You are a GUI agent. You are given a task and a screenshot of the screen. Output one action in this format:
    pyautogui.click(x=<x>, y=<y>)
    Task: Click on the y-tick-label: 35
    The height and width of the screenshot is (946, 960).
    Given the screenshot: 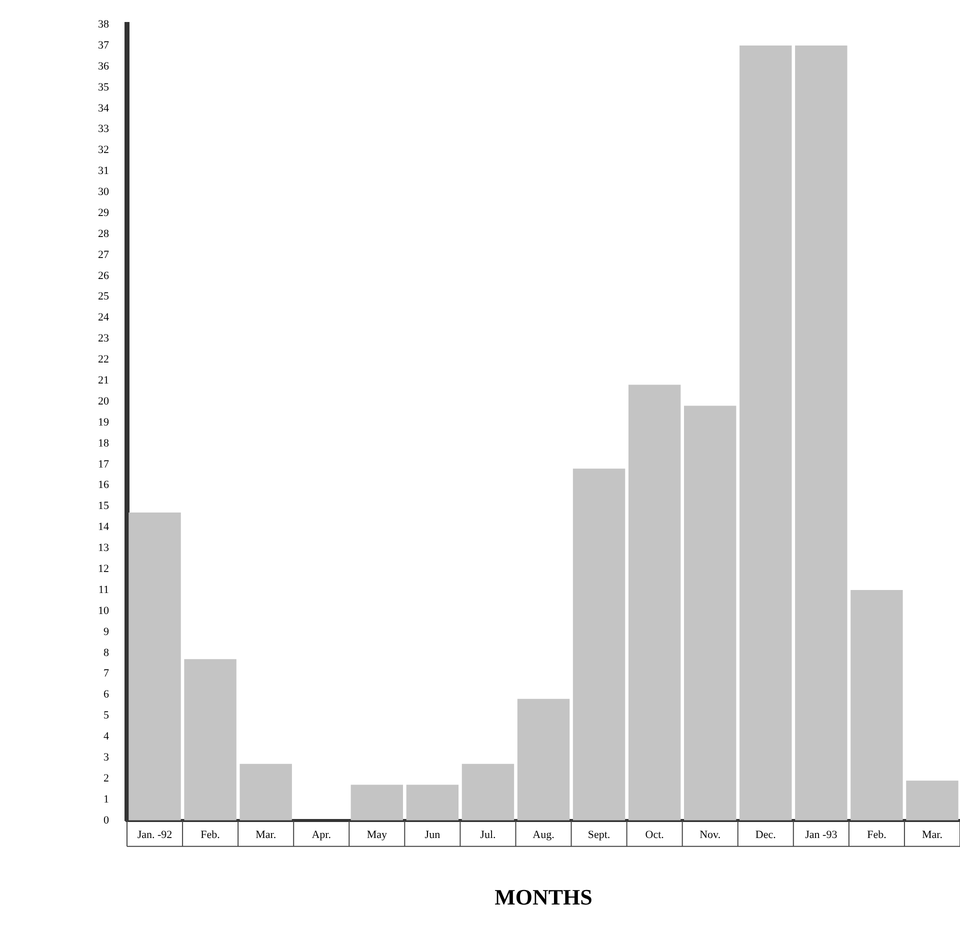 What is the action you would take?
    pyautogui.click(x=104, y=87)
    